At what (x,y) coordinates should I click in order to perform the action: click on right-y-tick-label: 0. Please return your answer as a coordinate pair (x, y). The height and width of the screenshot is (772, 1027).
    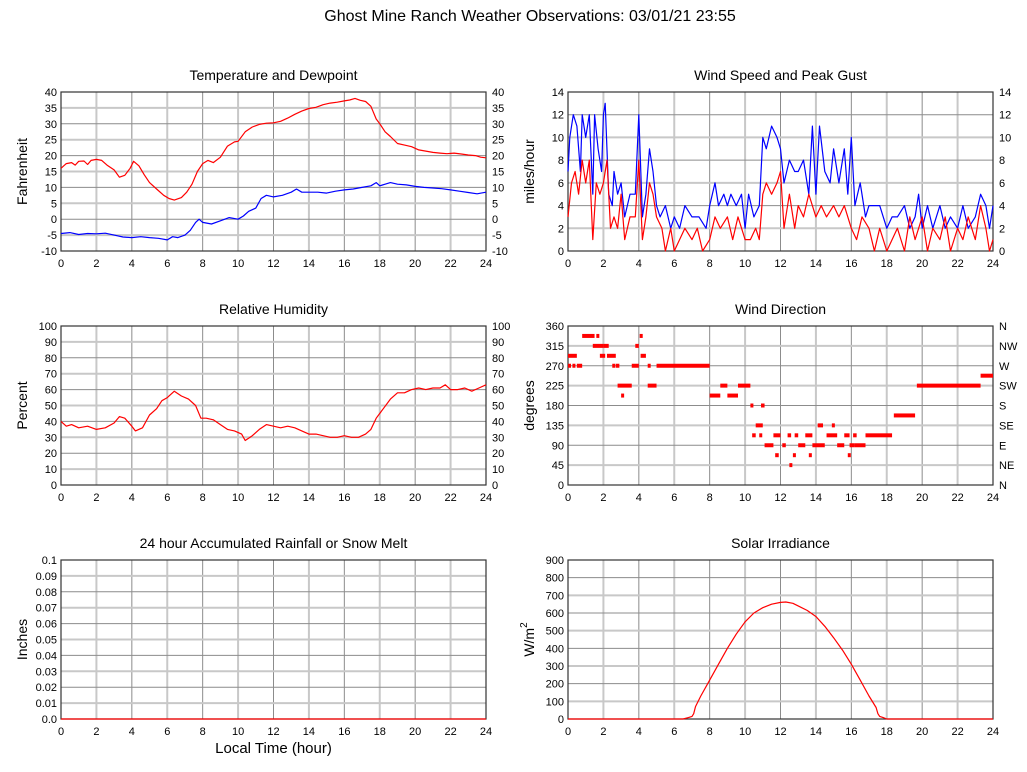
    Looking at the image, I should click on (495, 486).